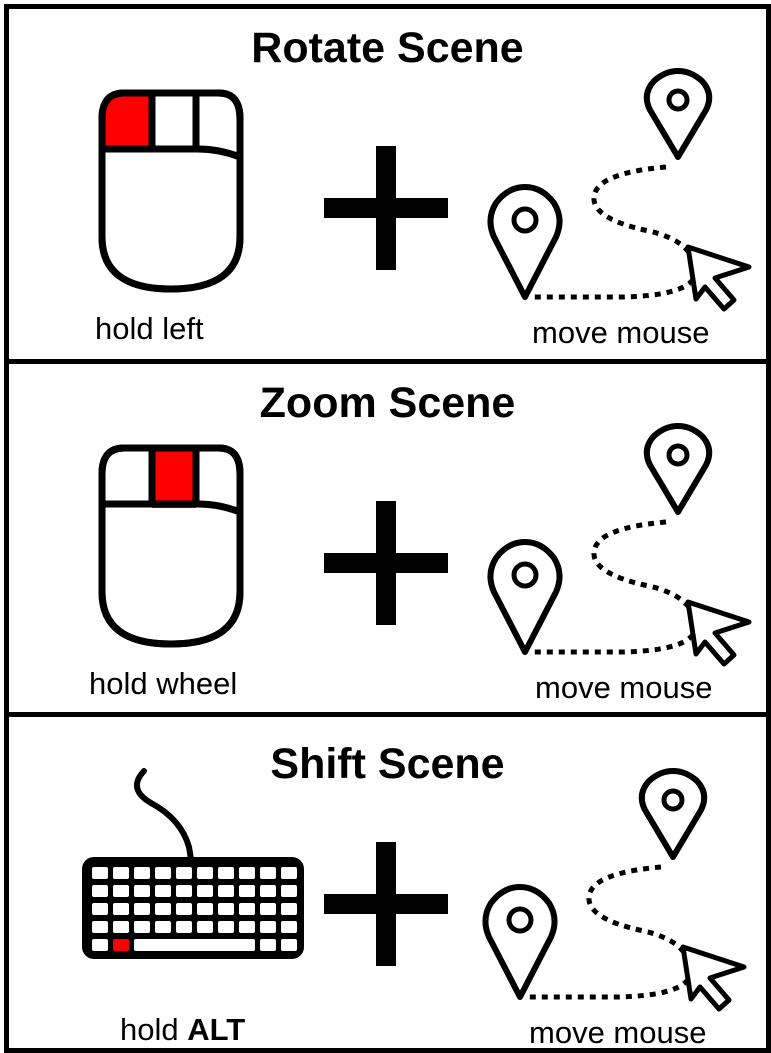  What do you see at coordinates (149, 328) in the screenshot?
I see `action-label: hold left` at bounding box center [149, 328].